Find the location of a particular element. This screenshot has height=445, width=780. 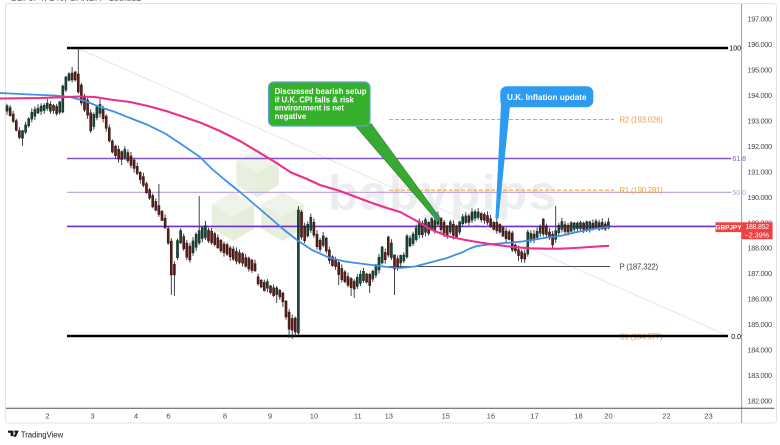

svg-text: 15 is located at coordinates (446, 416).